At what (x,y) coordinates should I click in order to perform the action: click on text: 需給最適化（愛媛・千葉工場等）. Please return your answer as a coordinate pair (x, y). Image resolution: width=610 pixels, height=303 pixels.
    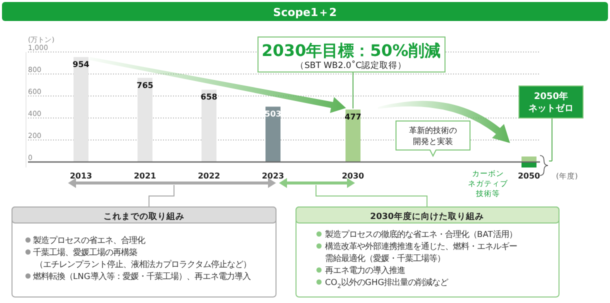
    Looking at the image, I should click on (385, 258).